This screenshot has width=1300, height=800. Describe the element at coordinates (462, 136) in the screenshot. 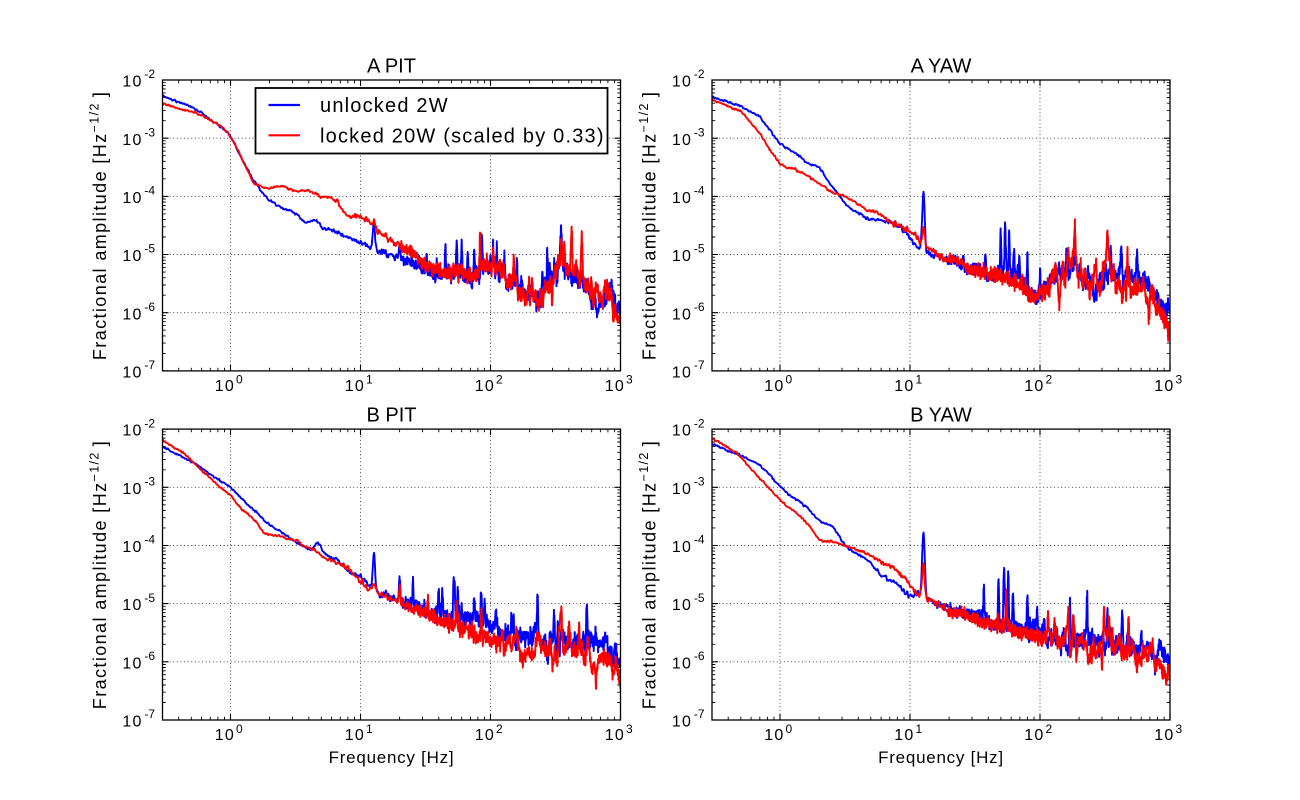

I see `svg-text: locked 20W (scaled by 0.33)` at that location.